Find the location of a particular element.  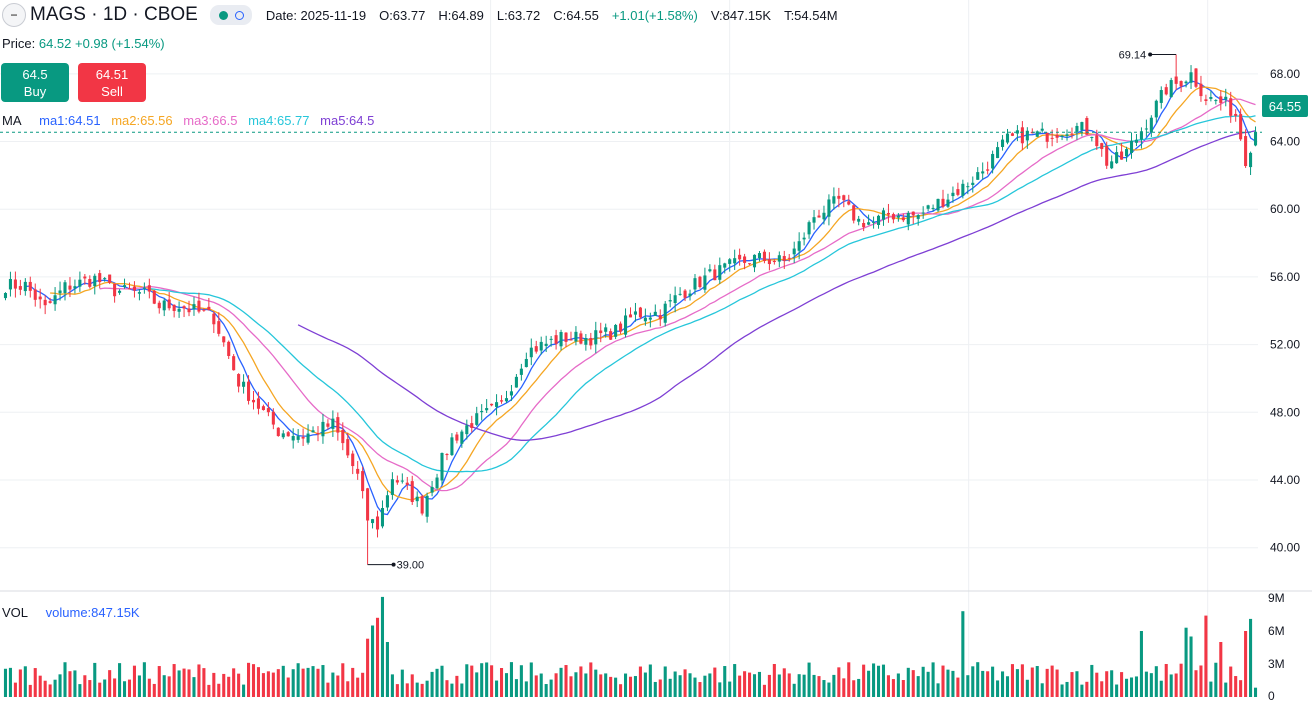

sell-button: 64.51 Sell is located at coordinates (112, 82).